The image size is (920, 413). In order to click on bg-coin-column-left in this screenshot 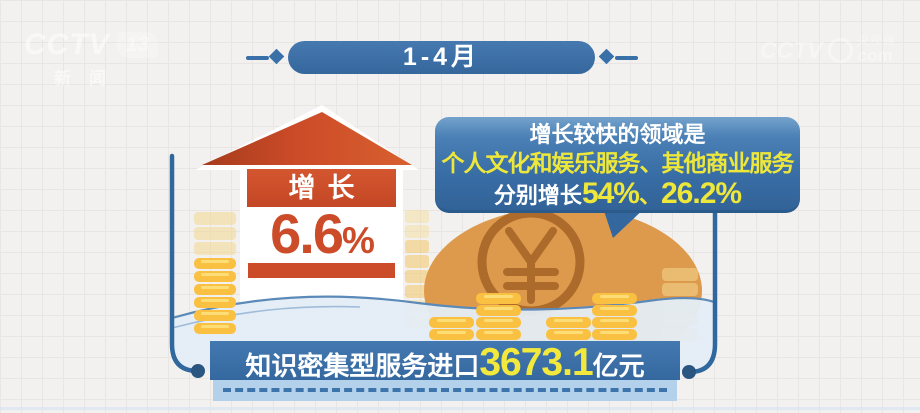, I will do `click(215, 233)`.